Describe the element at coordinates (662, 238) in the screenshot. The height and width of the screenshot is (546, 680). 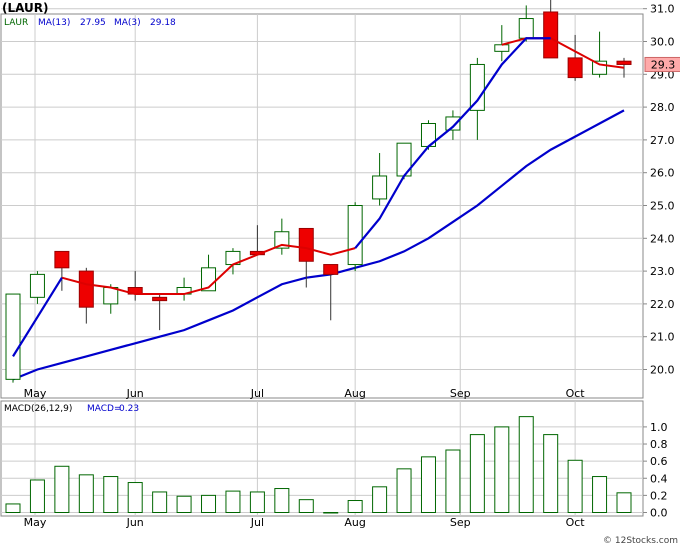
I see `price-y-tick-label: 24.0` at that location.